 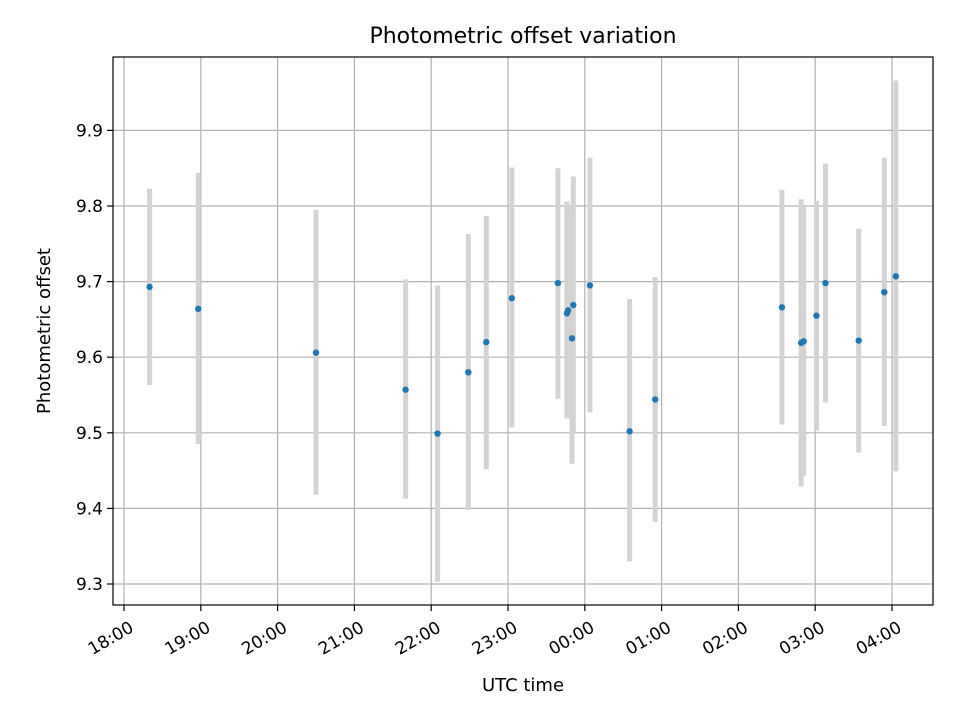 I want to click on x-tick-label: 04:00, so click(x=879, y=639).